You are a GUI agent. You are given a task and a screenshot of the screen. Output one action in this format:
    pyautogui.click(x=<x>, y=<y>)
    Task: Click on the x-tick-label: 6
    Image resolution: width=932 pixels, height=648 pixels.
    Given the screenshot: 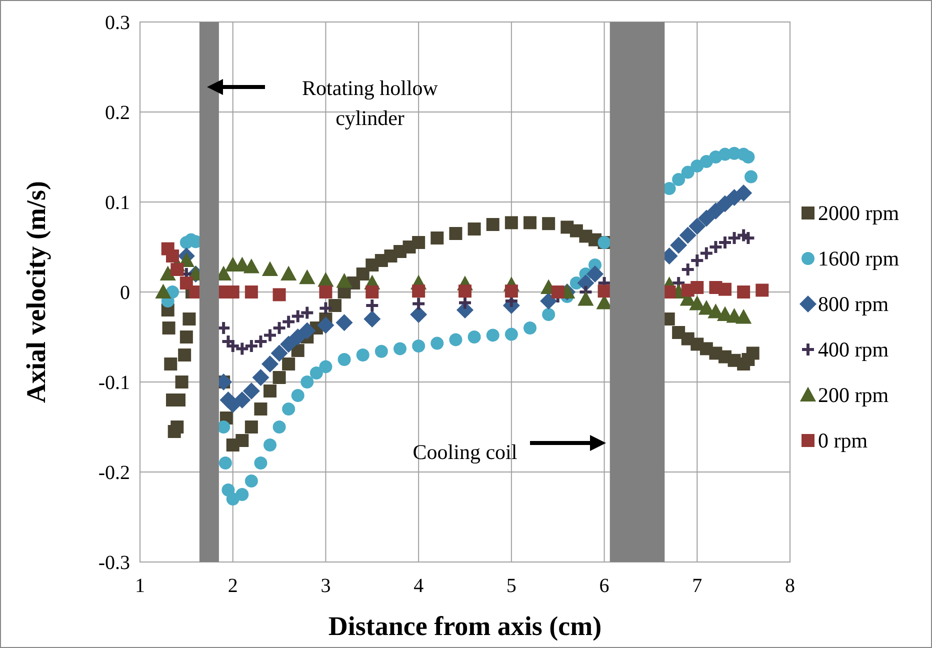 What is the action you would take?
    pyautogui.click(x=604, y=586)
    